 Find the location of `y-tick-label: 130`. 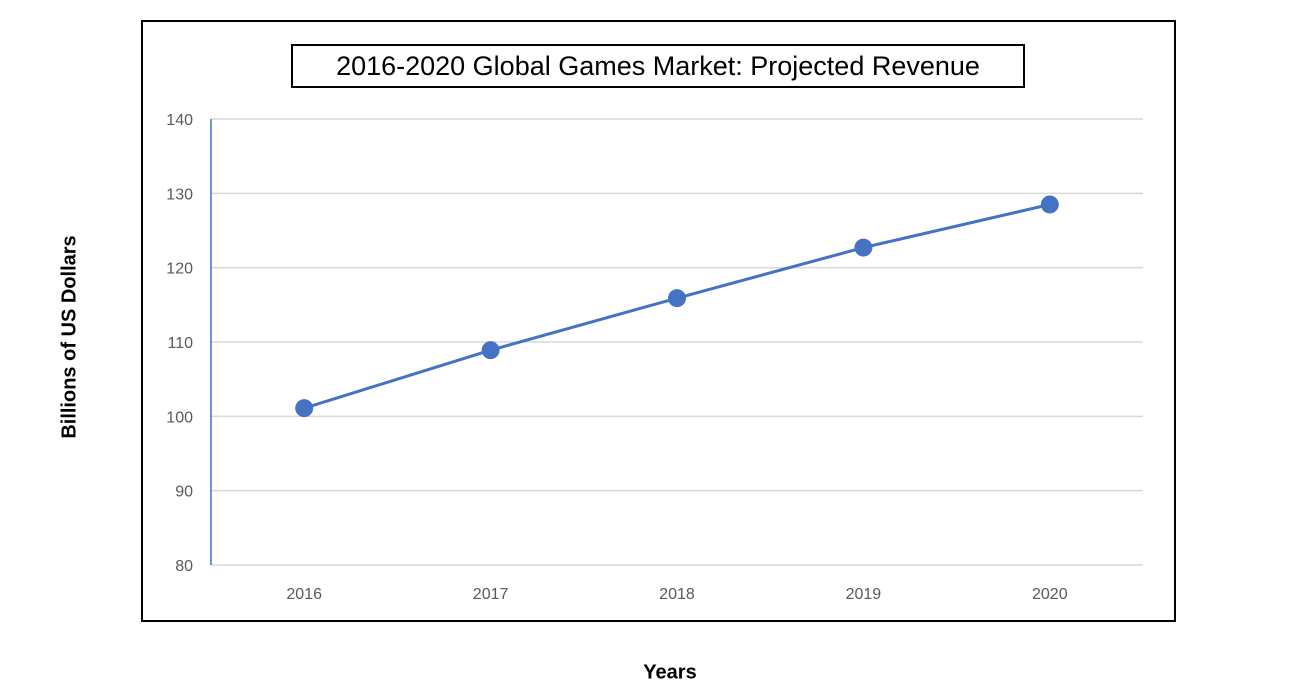

y-tick-label: 130 is located at coordinates (179, 194).